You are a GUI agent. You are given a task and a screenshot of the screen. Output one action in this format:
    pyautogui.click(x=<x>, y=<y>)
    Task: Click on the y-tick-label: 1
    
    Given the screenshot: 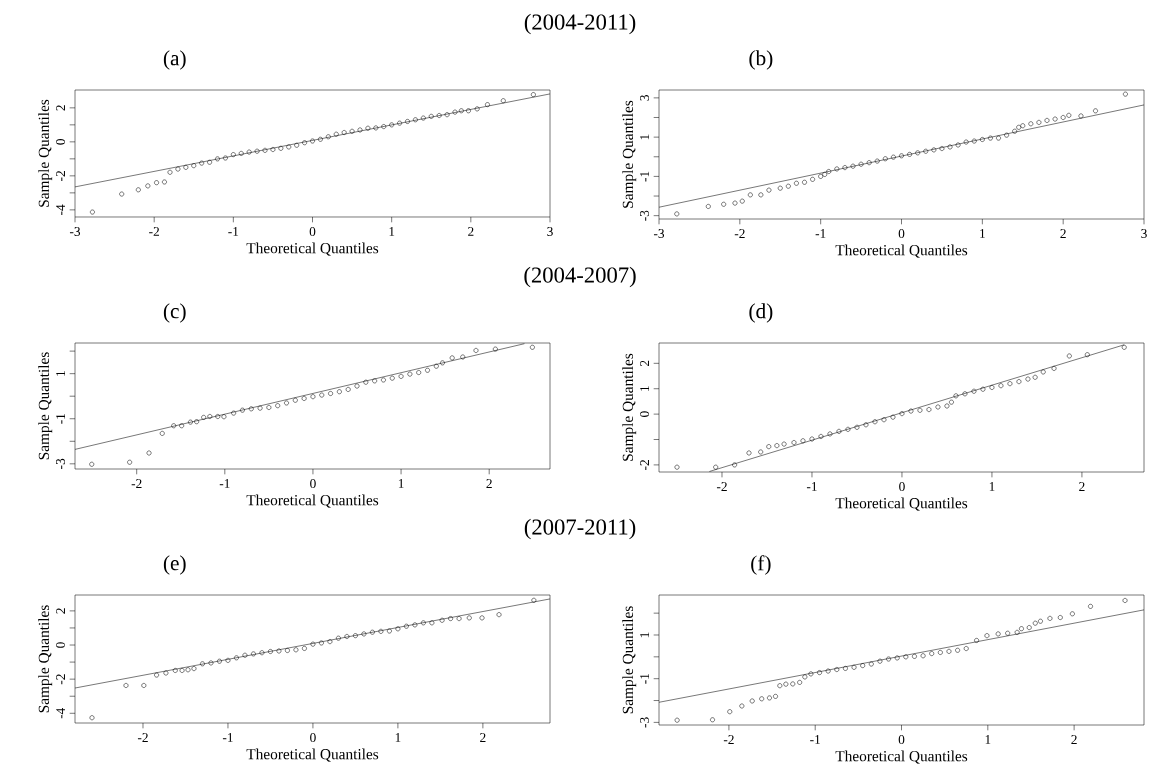 What is the action you would take?
    pyautogui.click(x=644, y=388)
    